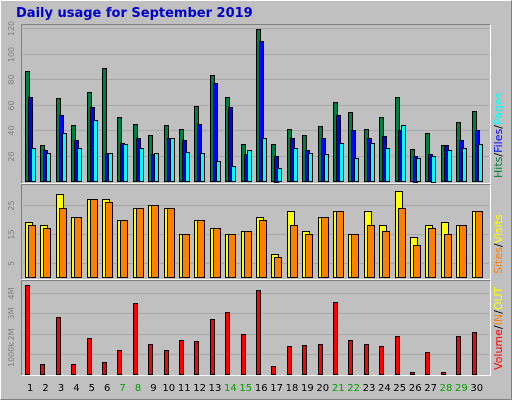 This screenshot has width=512, height=400. What do you see at coordinates (476, 388) in the screenshot?
I see `x-tick-label-day-30: 30` at bounding box center [476, 388].